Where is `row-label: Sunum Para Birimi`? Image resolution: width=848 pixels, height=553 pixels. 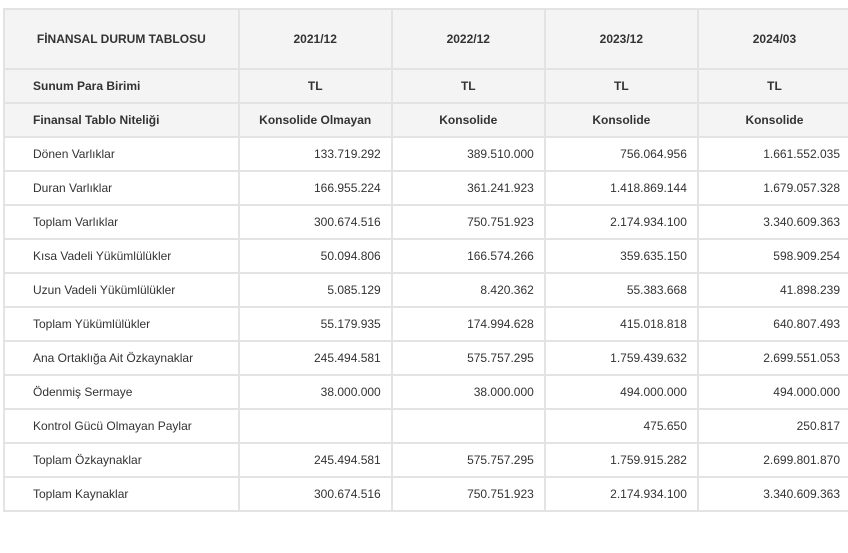
row-label: Sunum Para Birimi is located at coordinates (121, 86).